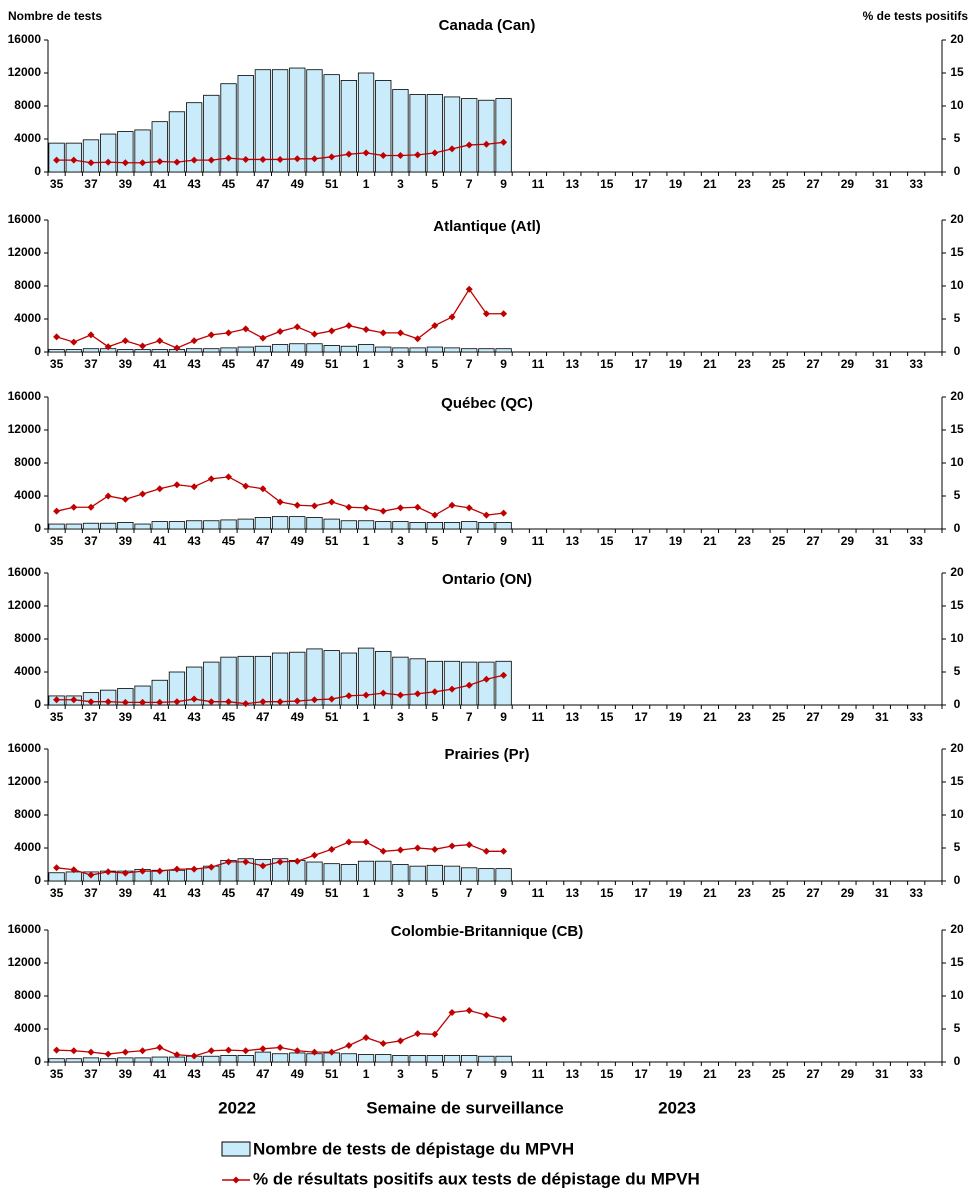 This screenshot has width=976, height=1200. I want to click on x-tick-label: 5, so click(434, 364).